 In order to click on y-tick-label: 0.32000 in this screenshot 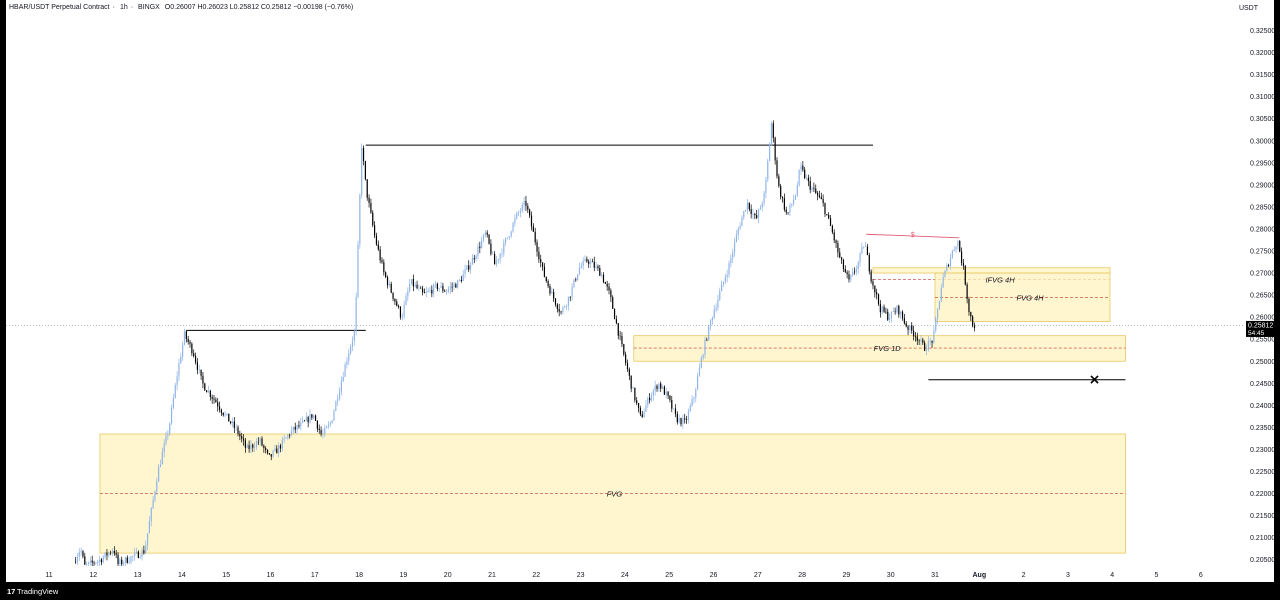, I will do `click(1262, 53)`.